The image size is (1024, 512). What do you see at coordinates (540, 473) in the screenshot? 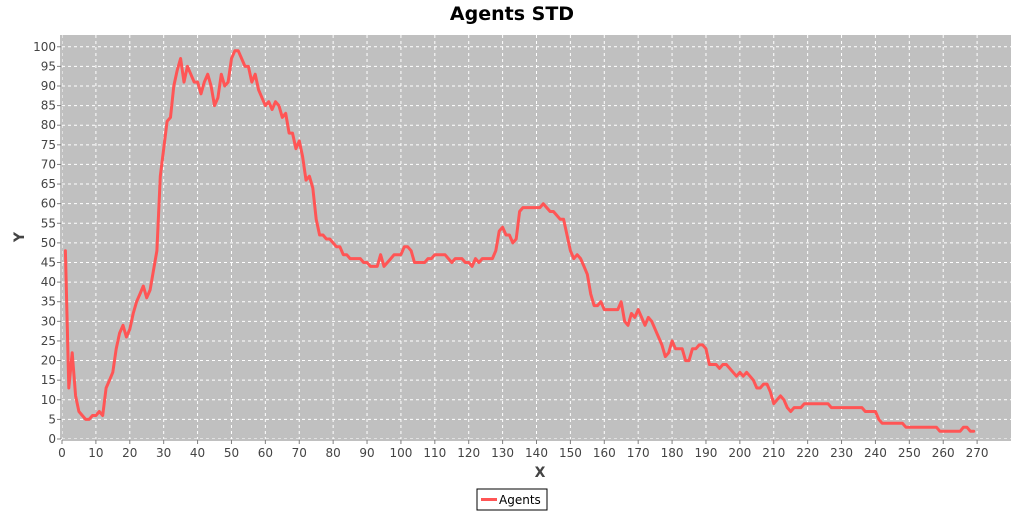
I see `x-axis-title: X` at bounding box center [540, 473].